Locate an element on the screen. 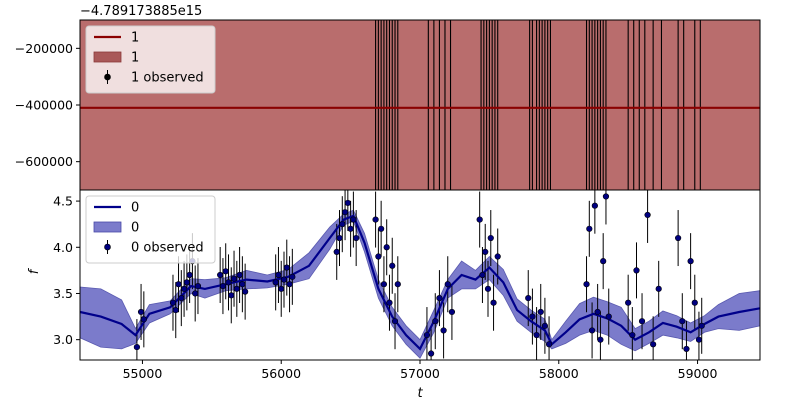 The image size is (800, 400). top-ytick-label: −600000 is located at coordinates (44, 161).